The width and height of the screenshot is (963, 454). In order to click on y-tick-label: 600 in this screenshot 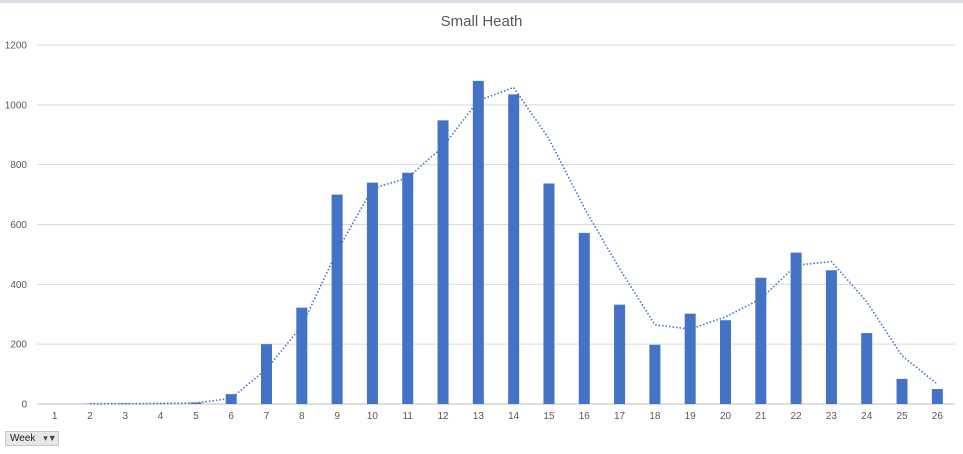, I will do `click(18, 225)`.